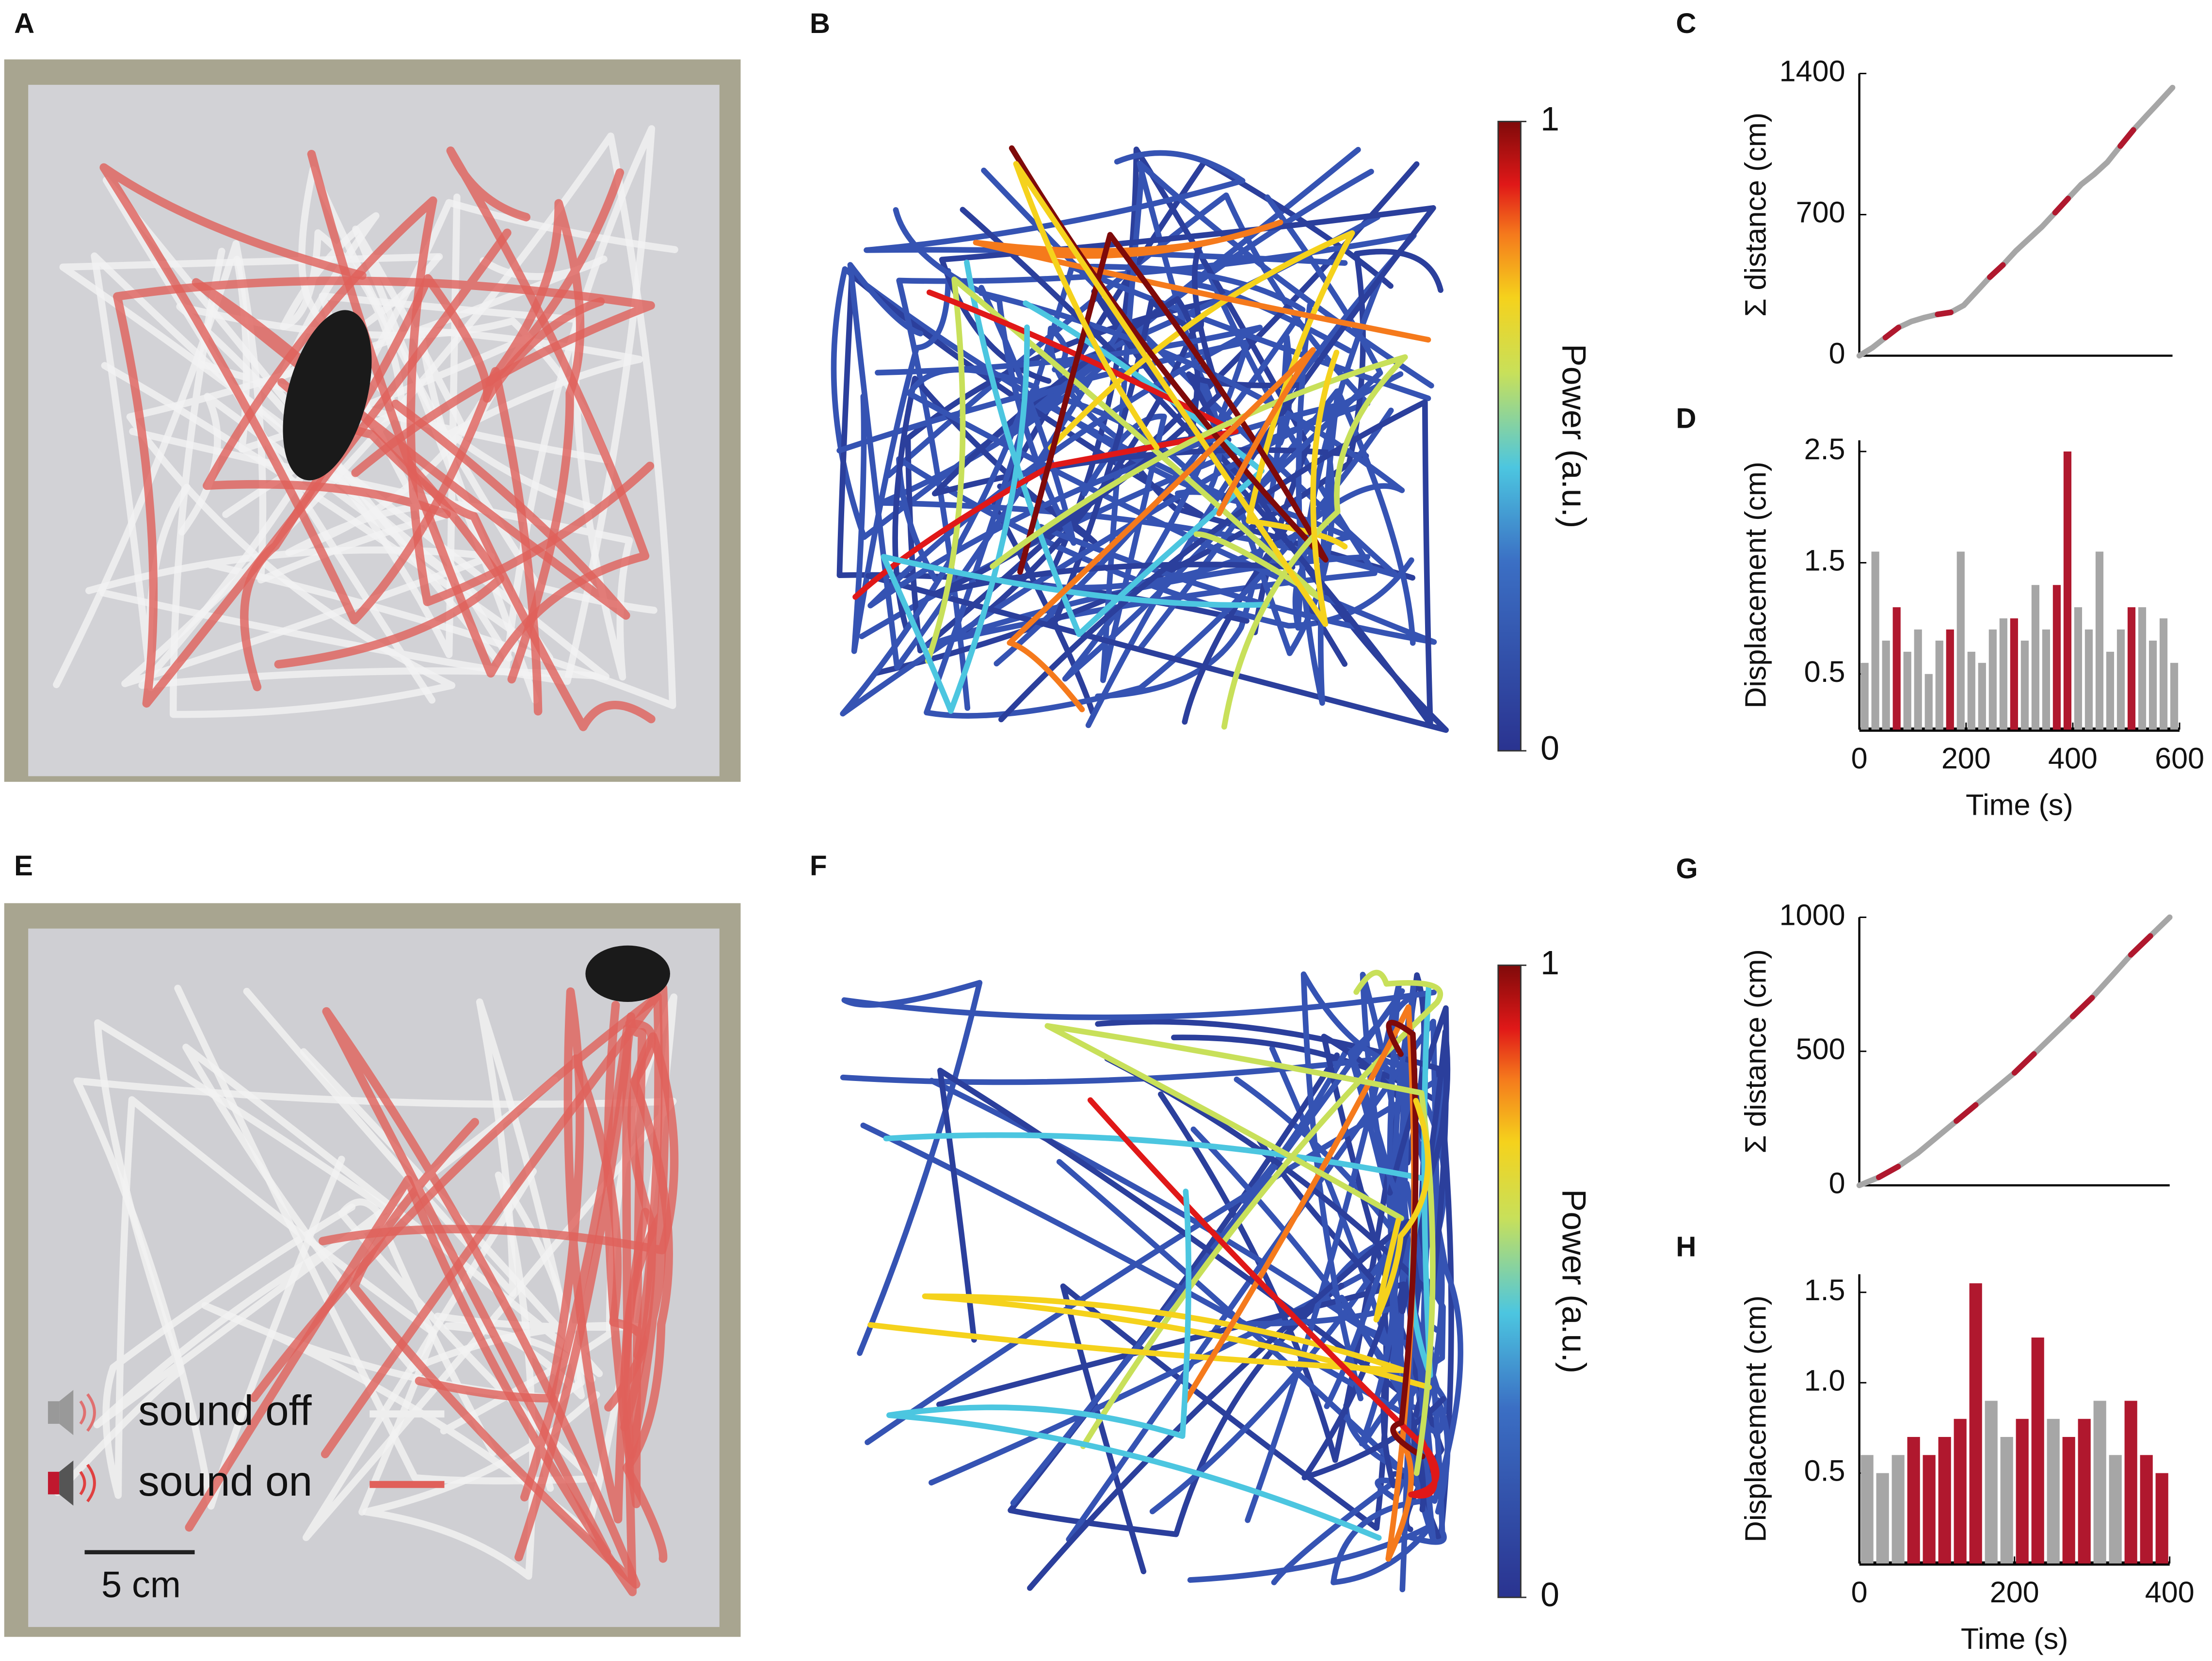 This screenshot has height=1661, width=2212. I want to click on panel-label: H, so click(1686, 1247).